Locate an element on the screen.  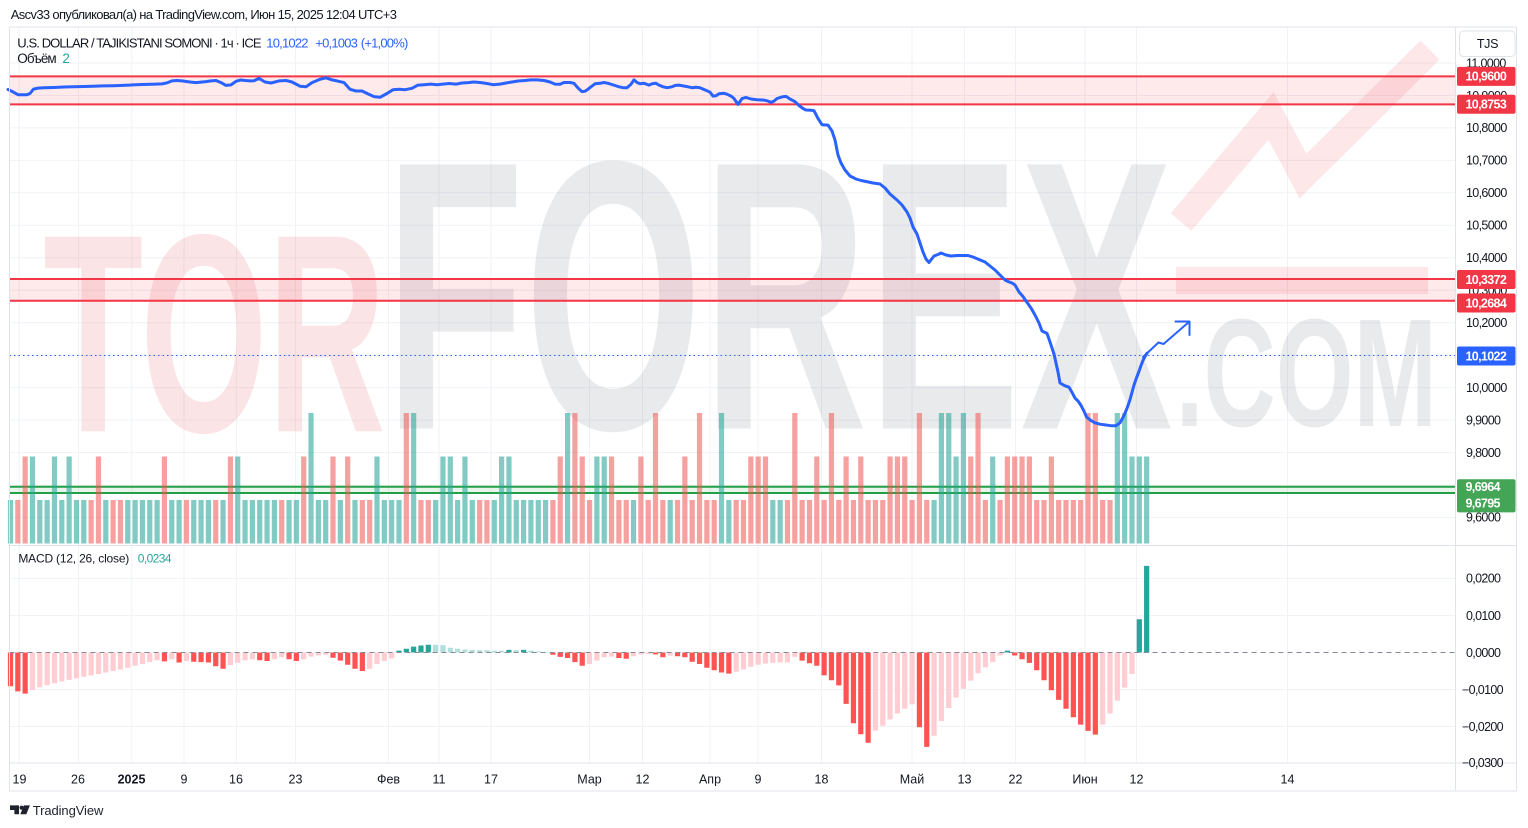
svg-text: Фев is located at coordinates (388, 780).